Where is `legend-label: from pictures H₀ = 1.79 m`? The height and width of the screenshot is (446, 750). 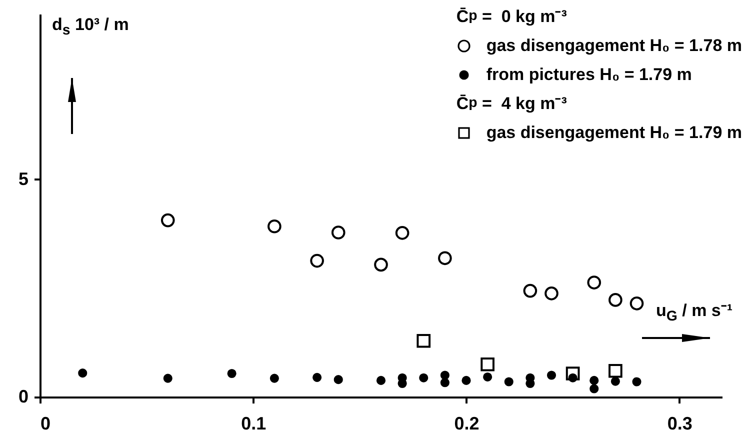 legend-label: from pictures H₀ = 1.79 m is located at coordinates (589, 75).